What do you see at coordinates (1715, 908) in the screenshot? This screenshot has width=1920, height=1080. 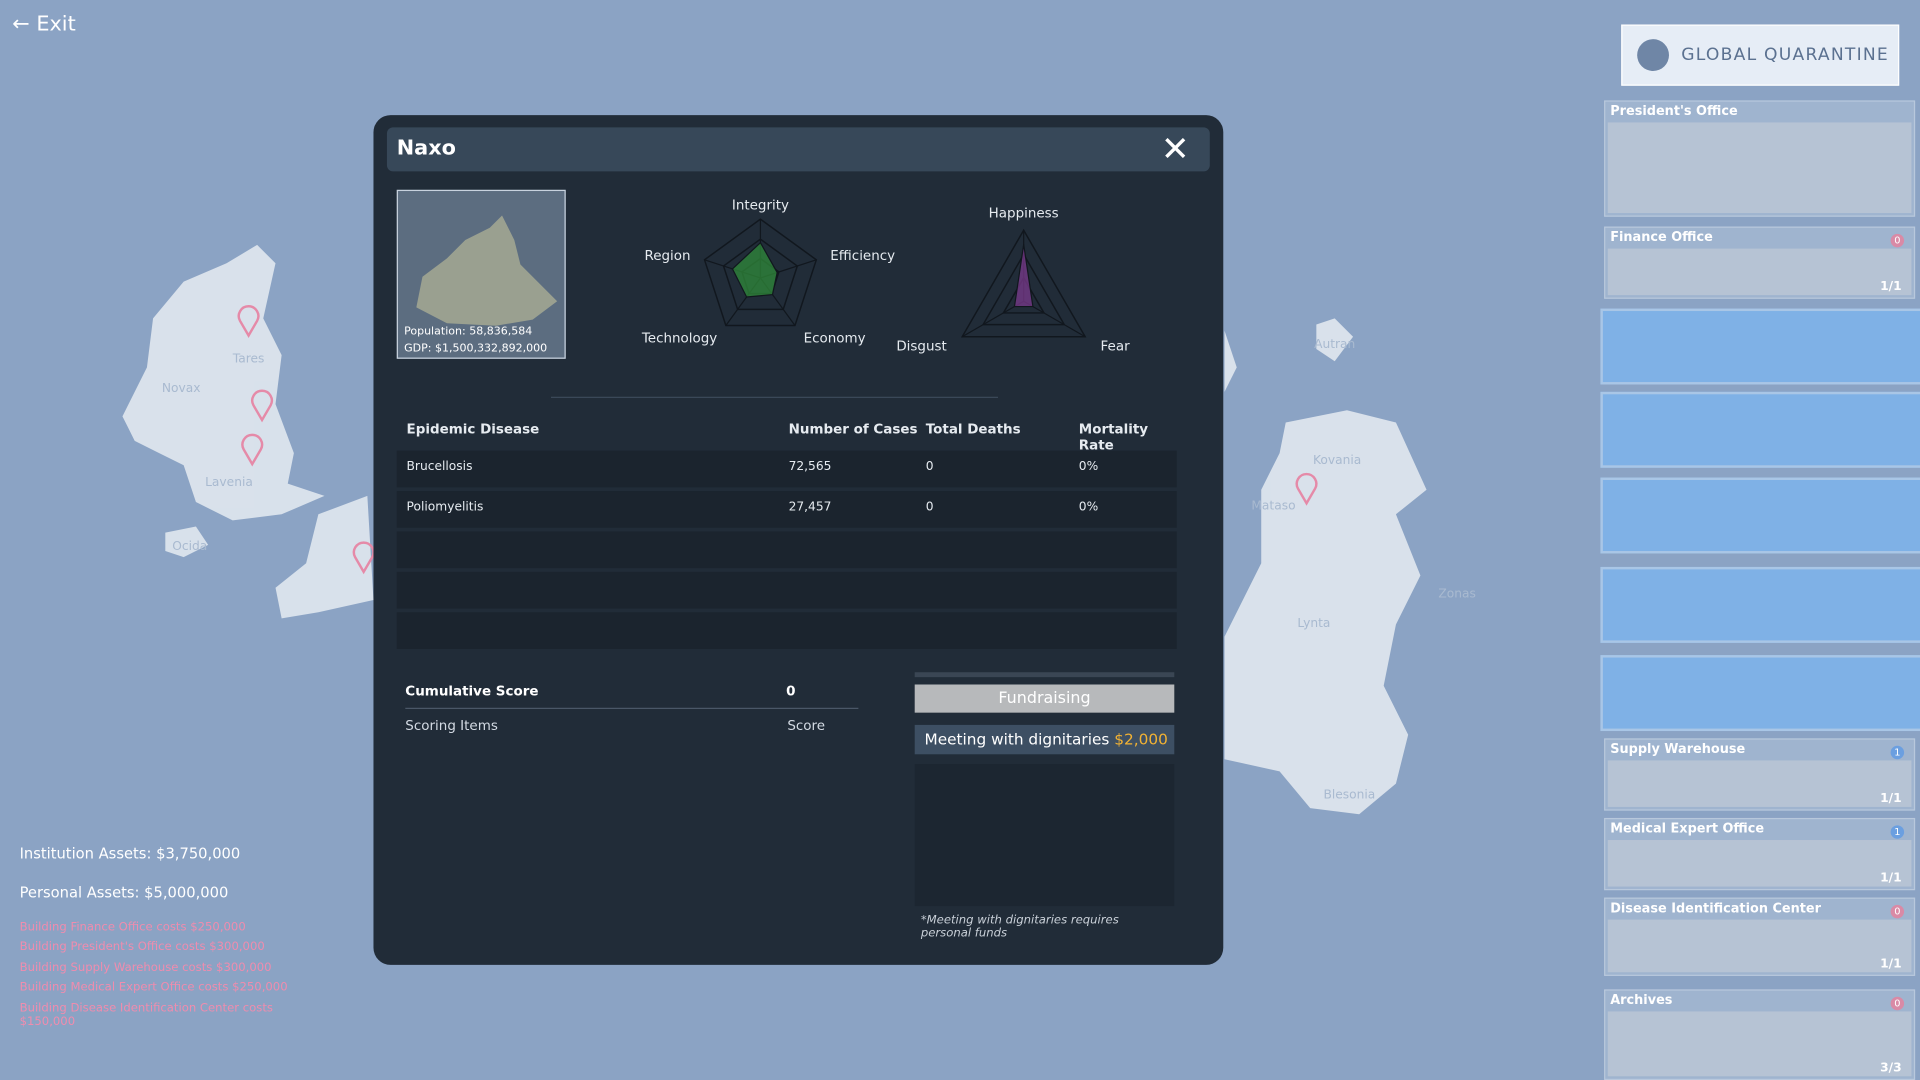 I see `building-name: Disease Identification Center` at bounding box center [1715, 908].